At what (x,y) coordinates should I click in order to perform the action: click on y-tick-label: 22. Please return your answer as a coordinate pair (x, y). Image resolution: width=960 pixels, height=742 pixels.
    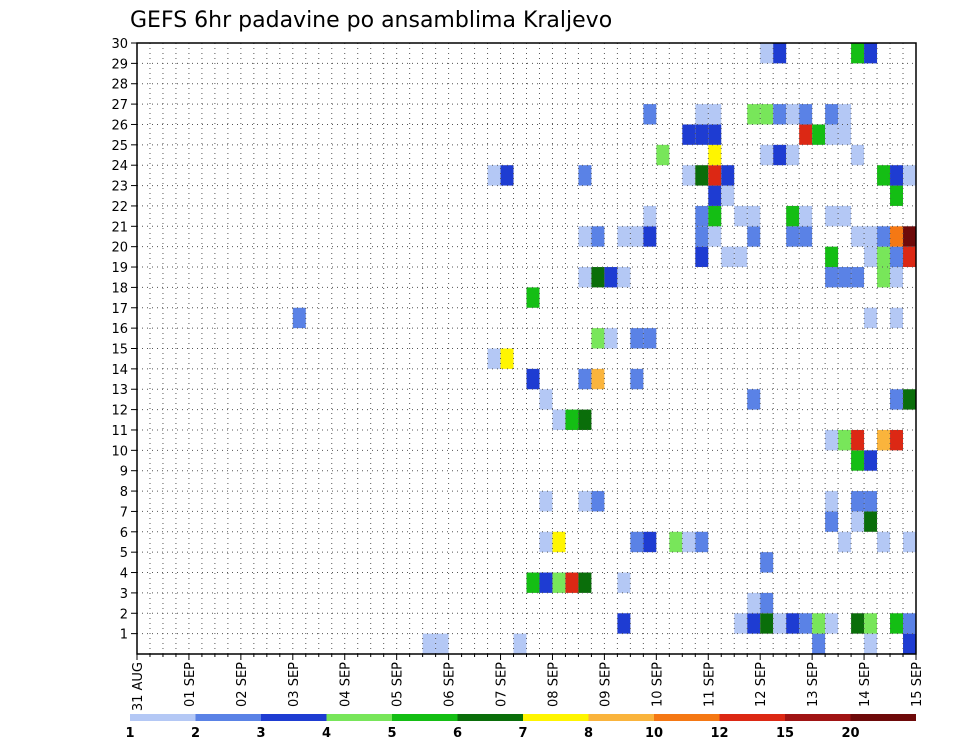
    Looking at the image, I should click on (119, 207).